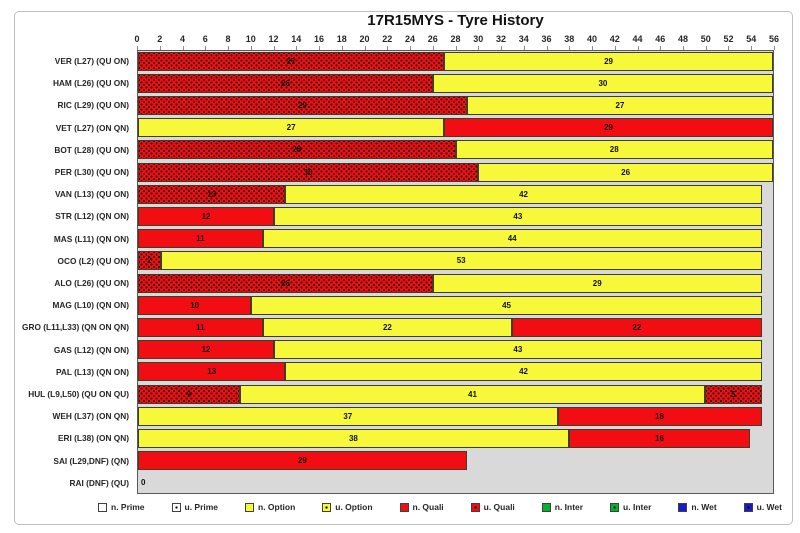 This screenshot has width=800, height=533. Describe the element at coordinates (614, 39) in the screenshot. I see `x-tick-label: 42` at that location.